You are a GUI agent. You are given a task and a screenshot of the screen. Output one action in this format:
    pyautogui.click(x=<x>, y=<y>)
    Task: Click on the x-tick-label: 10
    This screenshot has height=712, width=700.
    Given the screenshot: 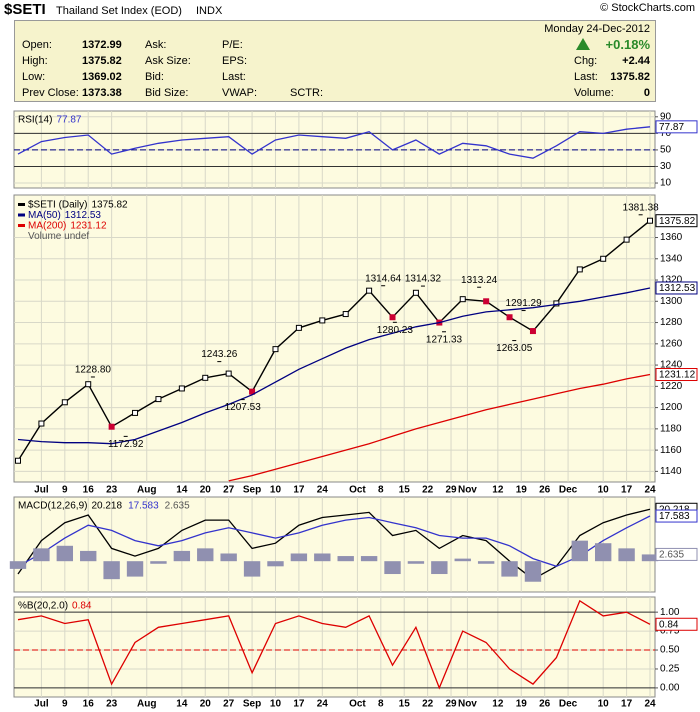 What is the action you would take?
    pyautogui.click(x=604, y=704)
    